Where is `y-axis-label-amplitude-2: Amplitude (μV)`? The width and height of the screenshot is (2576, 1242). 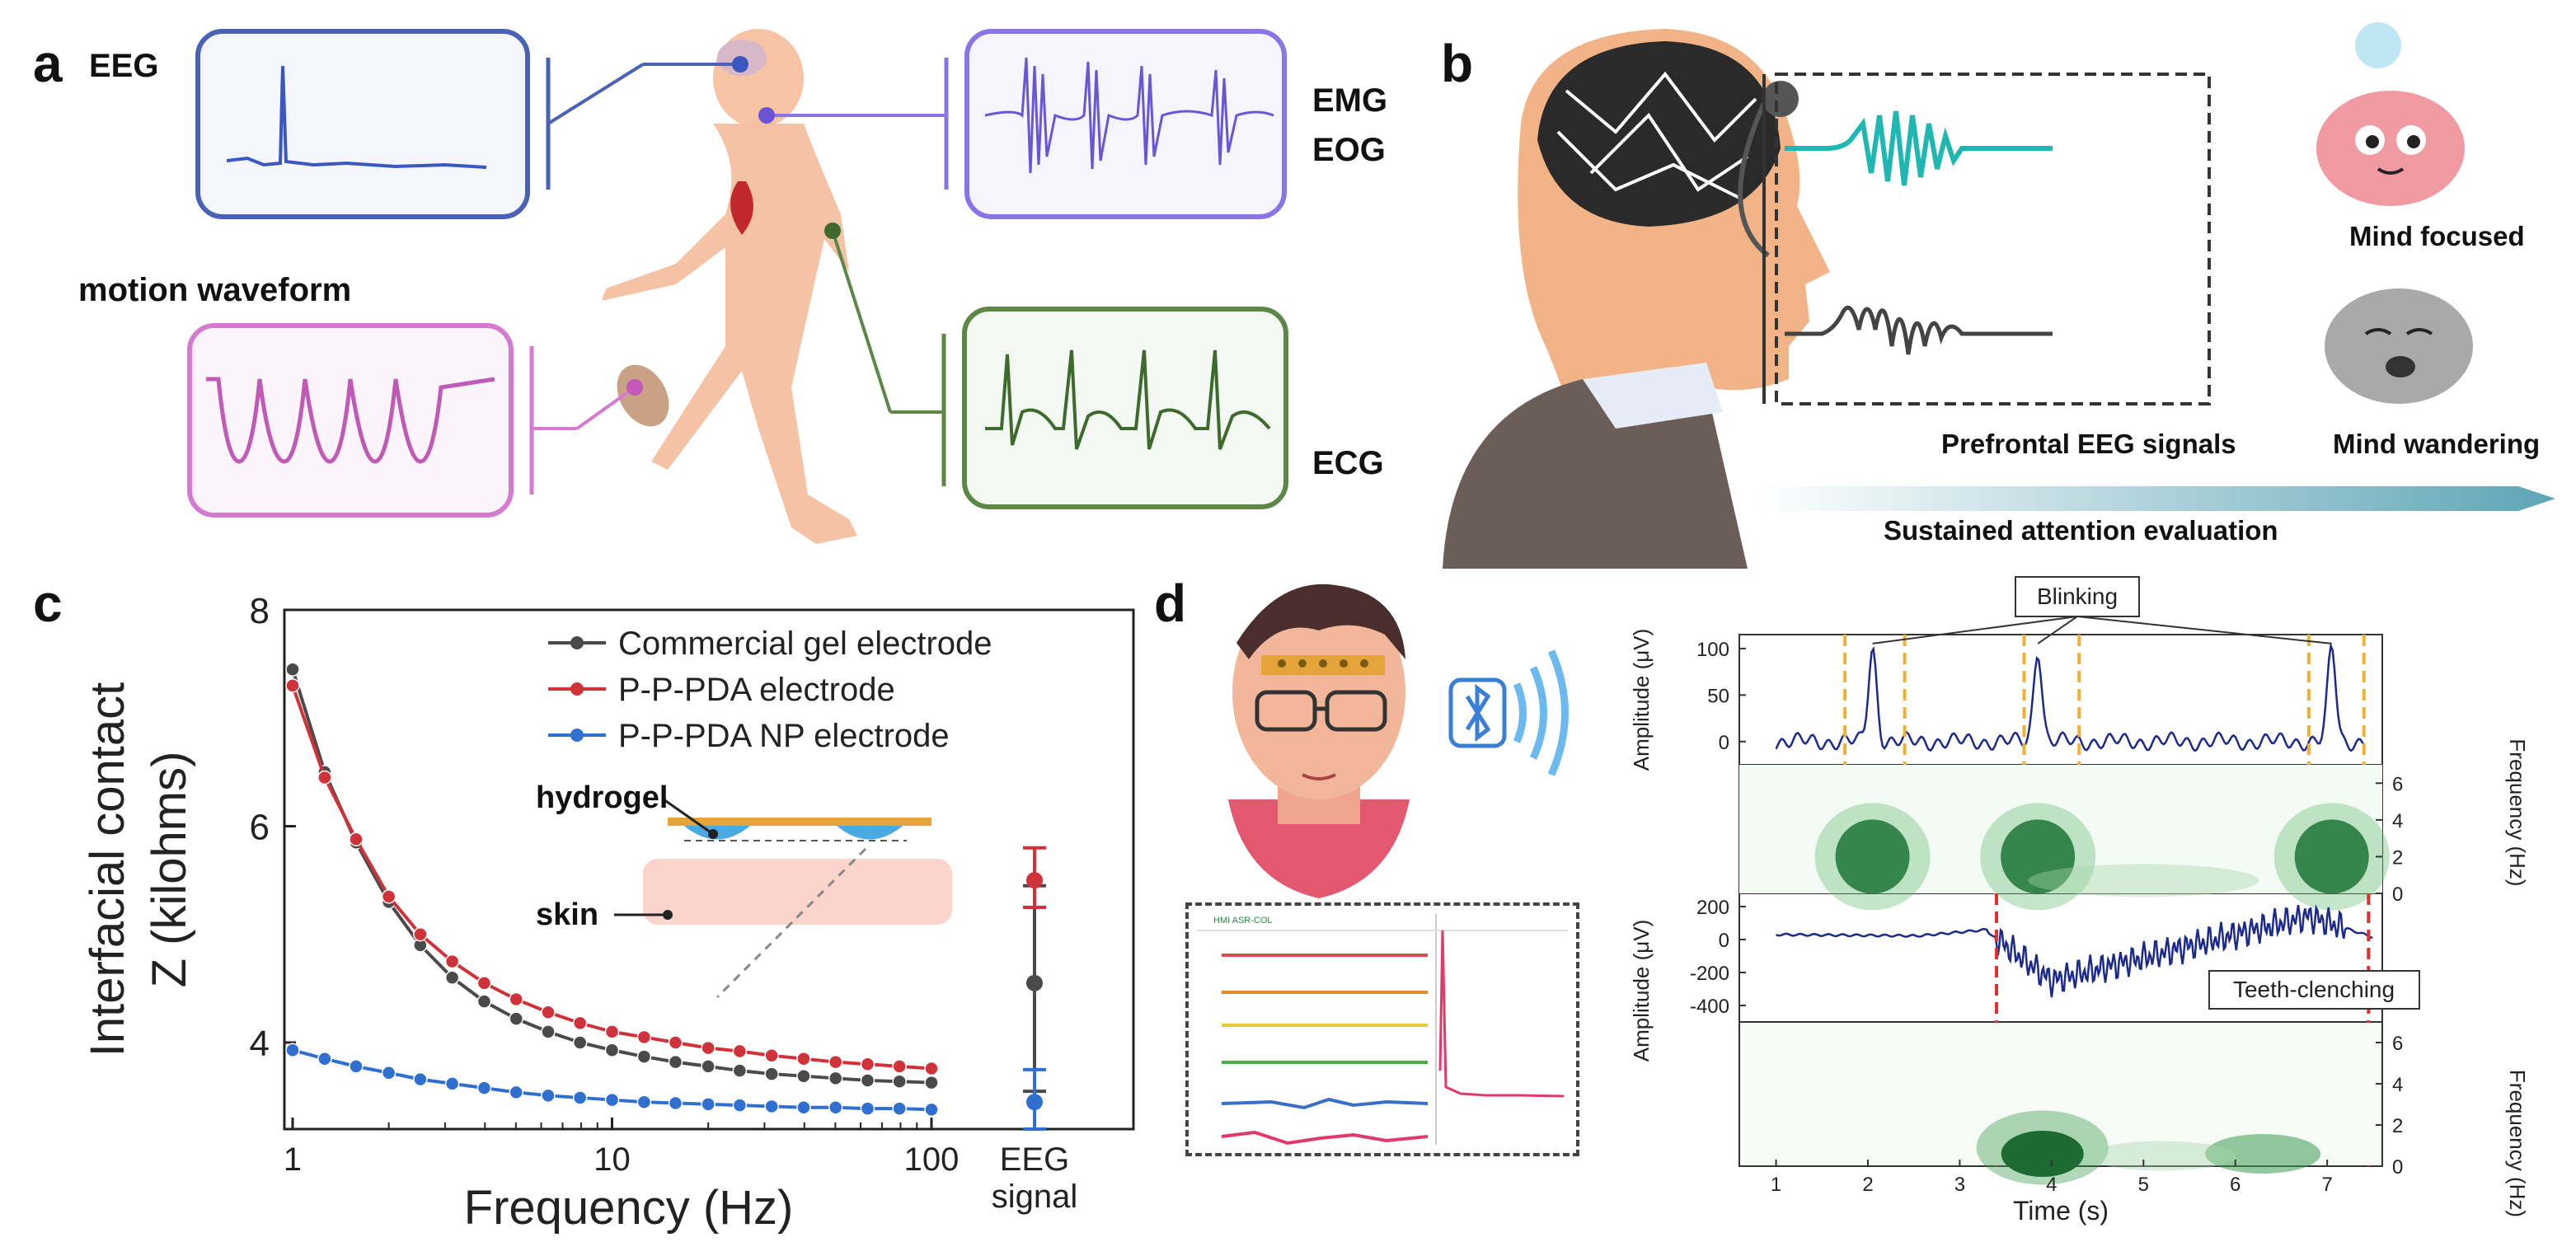
y-axis-label-amplitude-2: Amplitude (μV) is located at coordinates (1641, 991).